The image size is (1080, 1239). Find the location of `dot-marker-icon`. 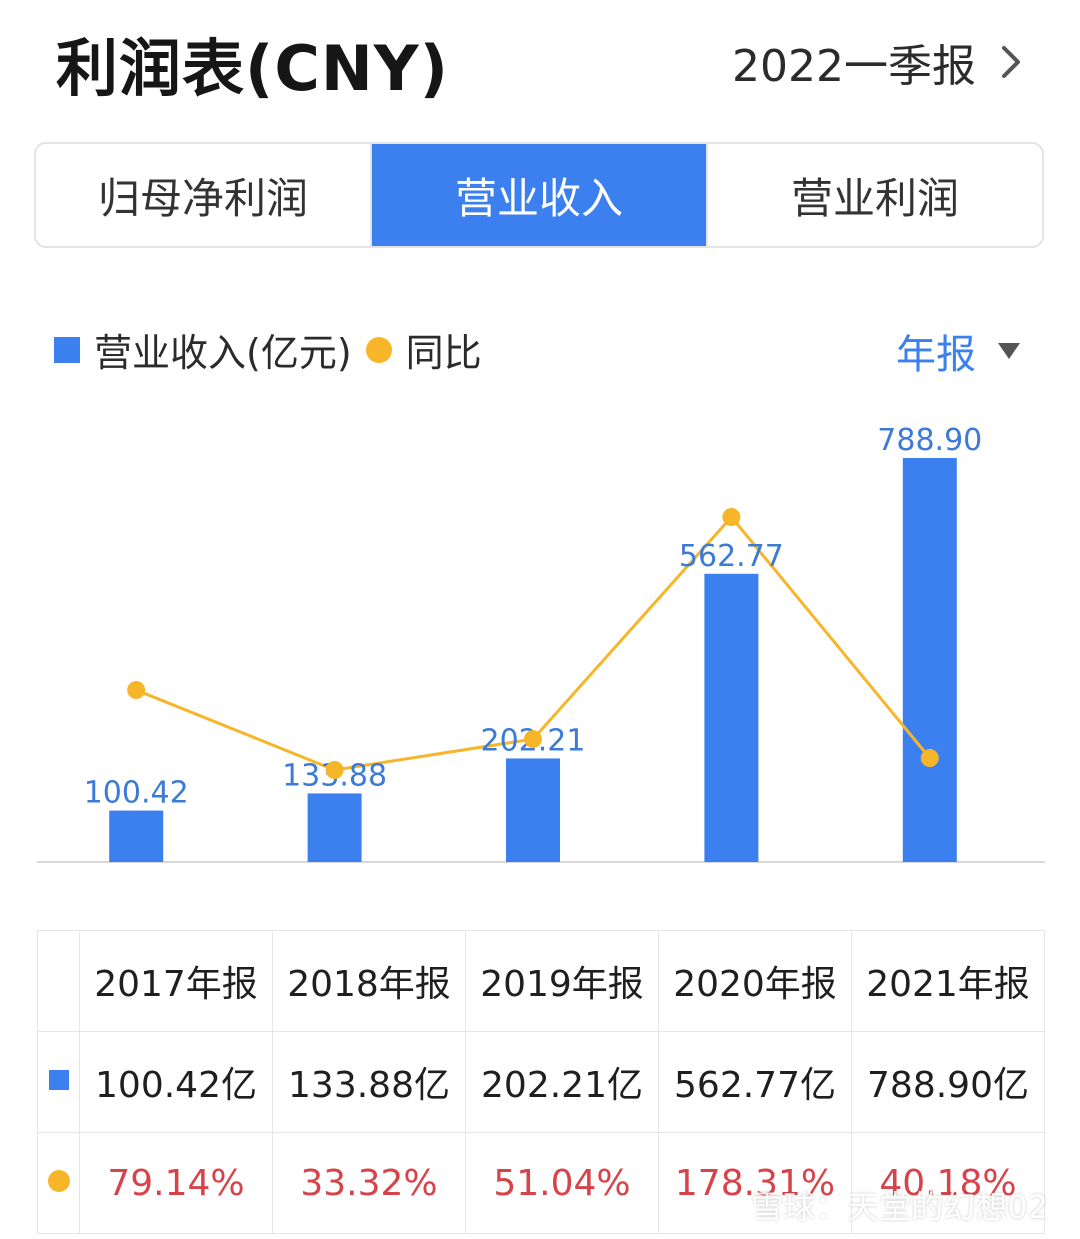

dot-marker-icon is located at coordinates (58, 1181).